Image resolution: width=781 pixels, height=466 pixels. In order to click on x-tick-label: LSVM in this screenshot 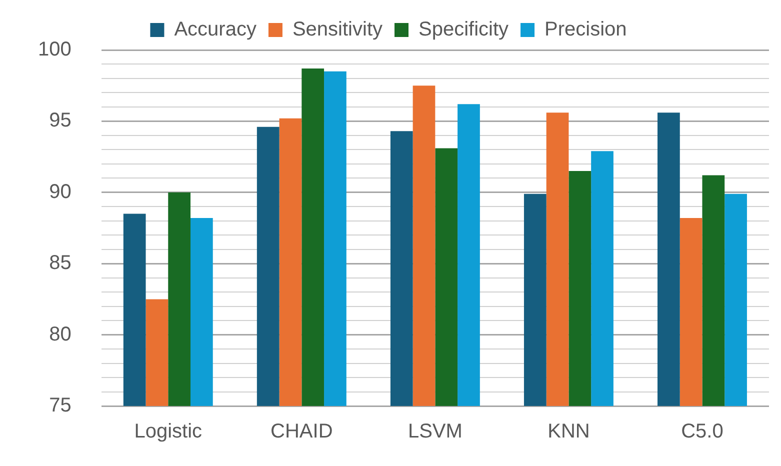, I will do `click(435, 431)`.